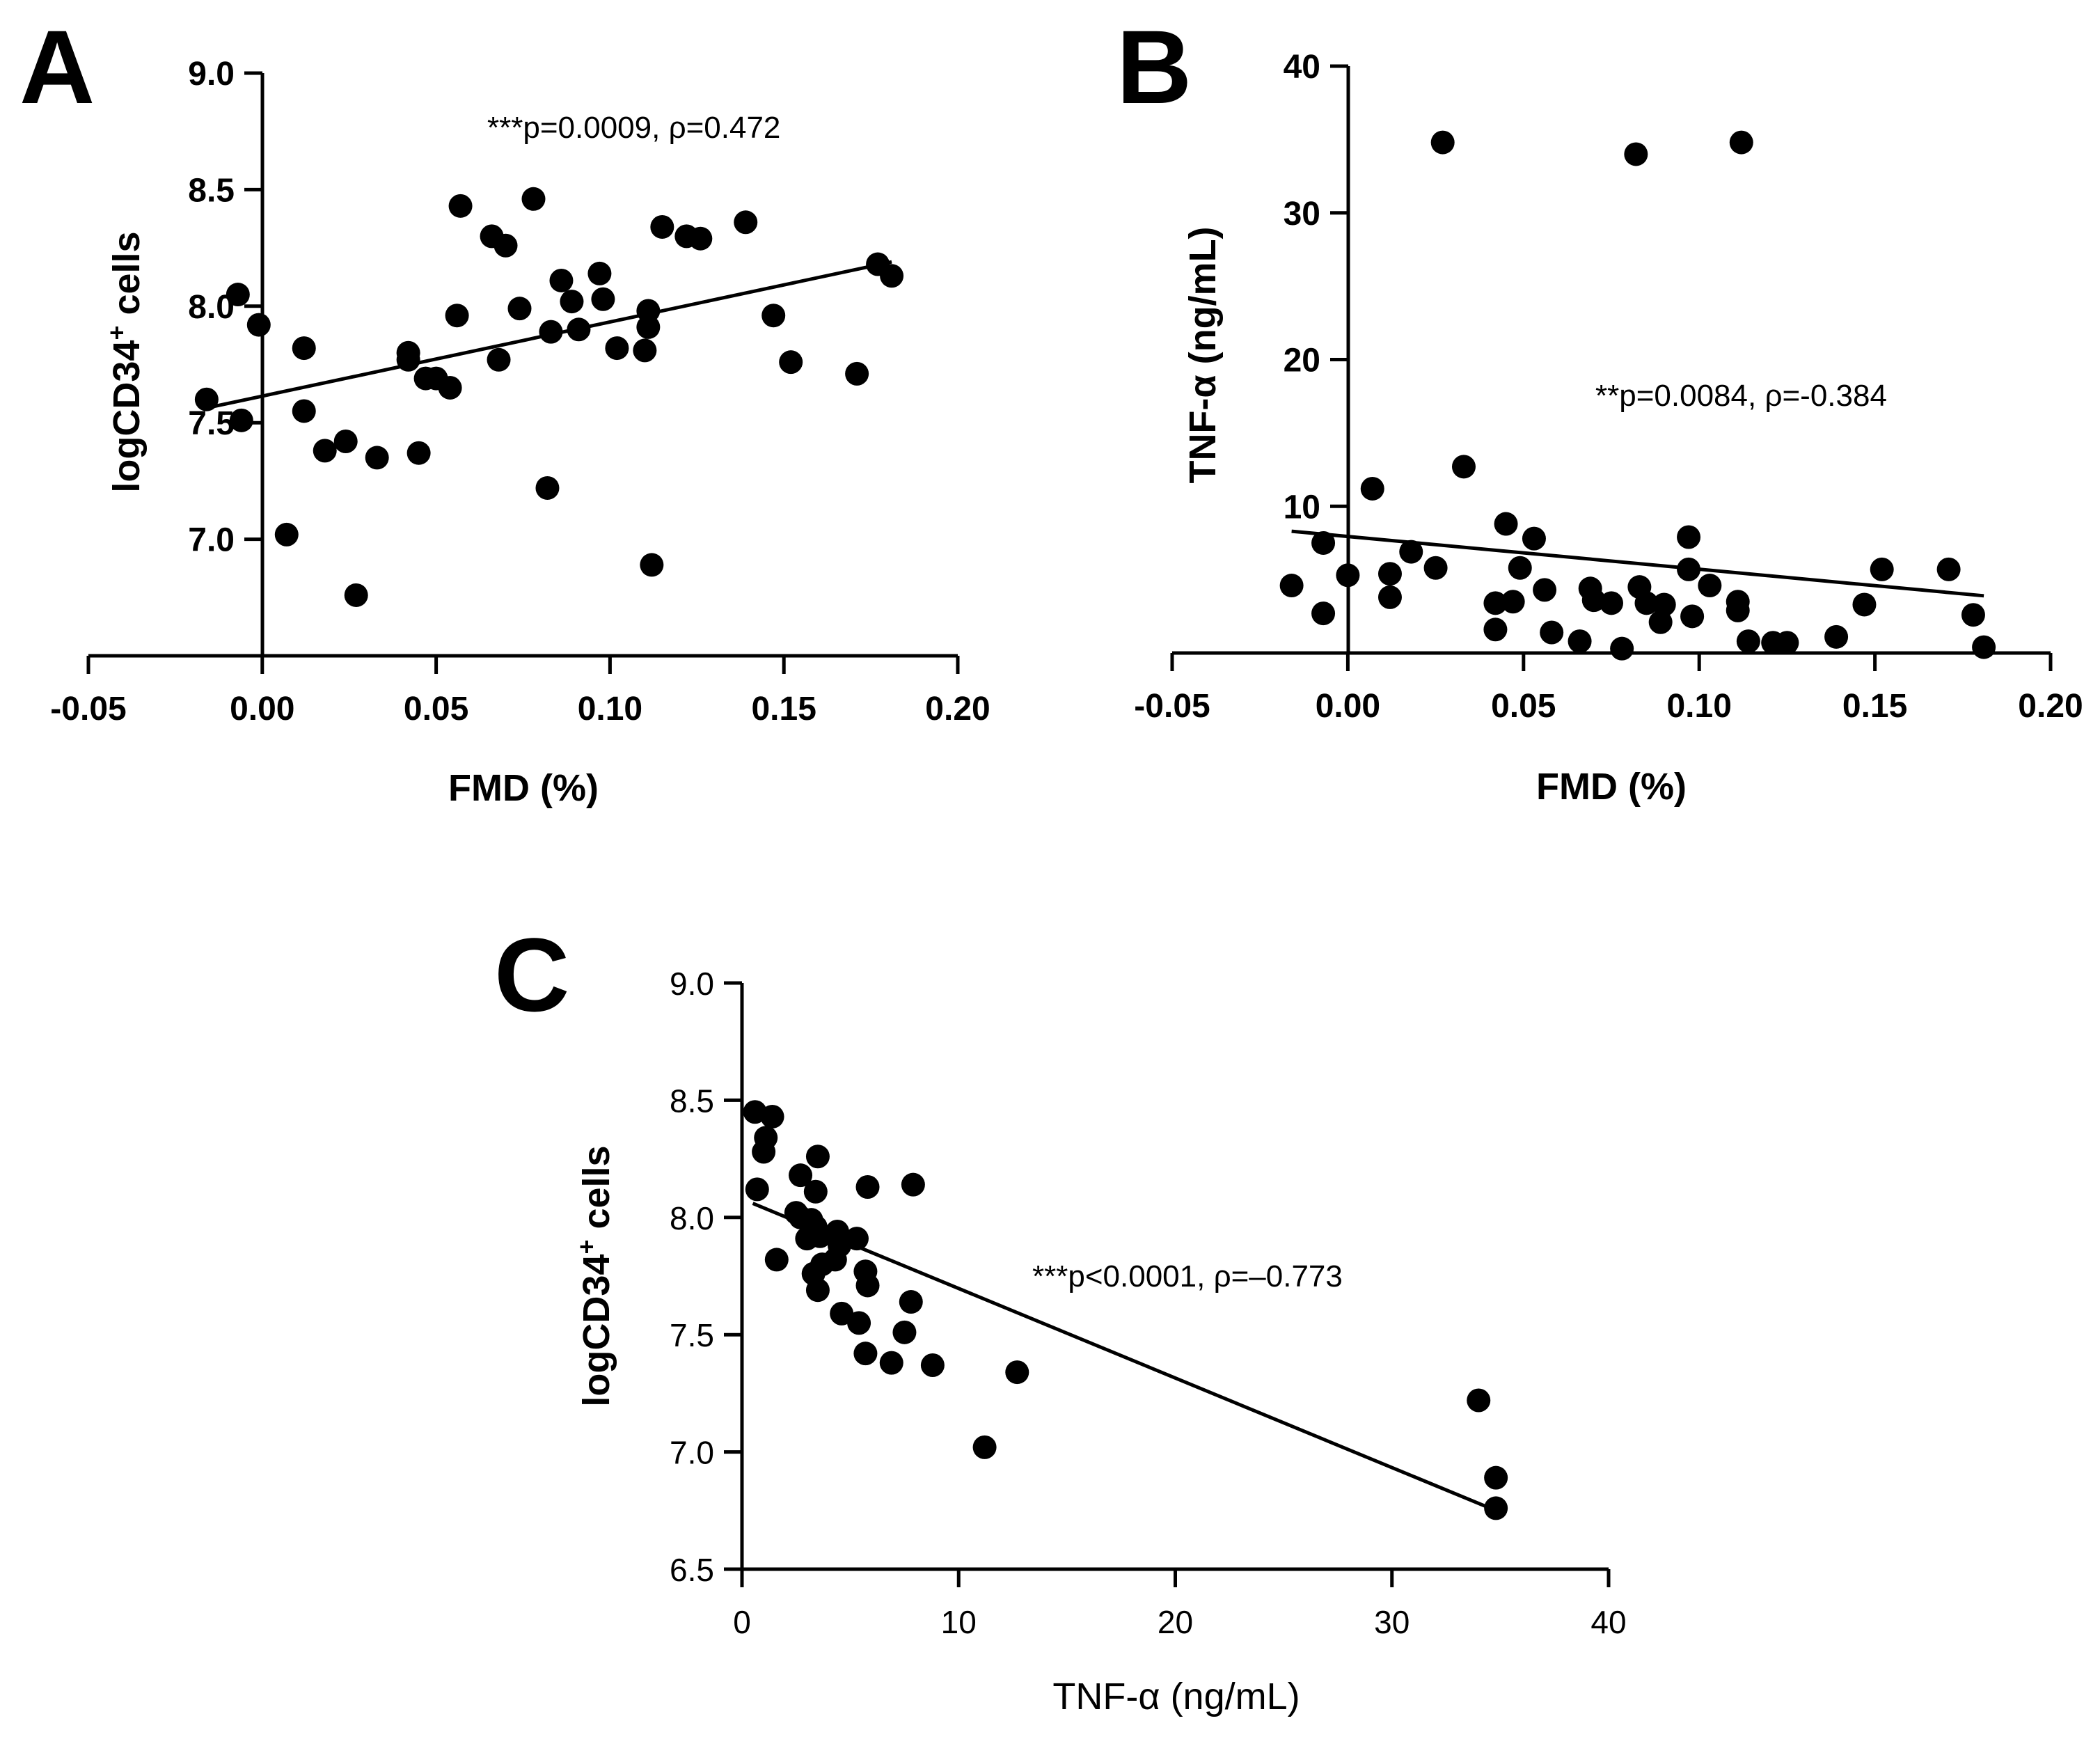 The height and width of the screenshot is (1746, 2100). Describe the element at coordinates (1698, 707) in the screenshot. I see `panel-b-x-tick-label: 0.10` at that location.